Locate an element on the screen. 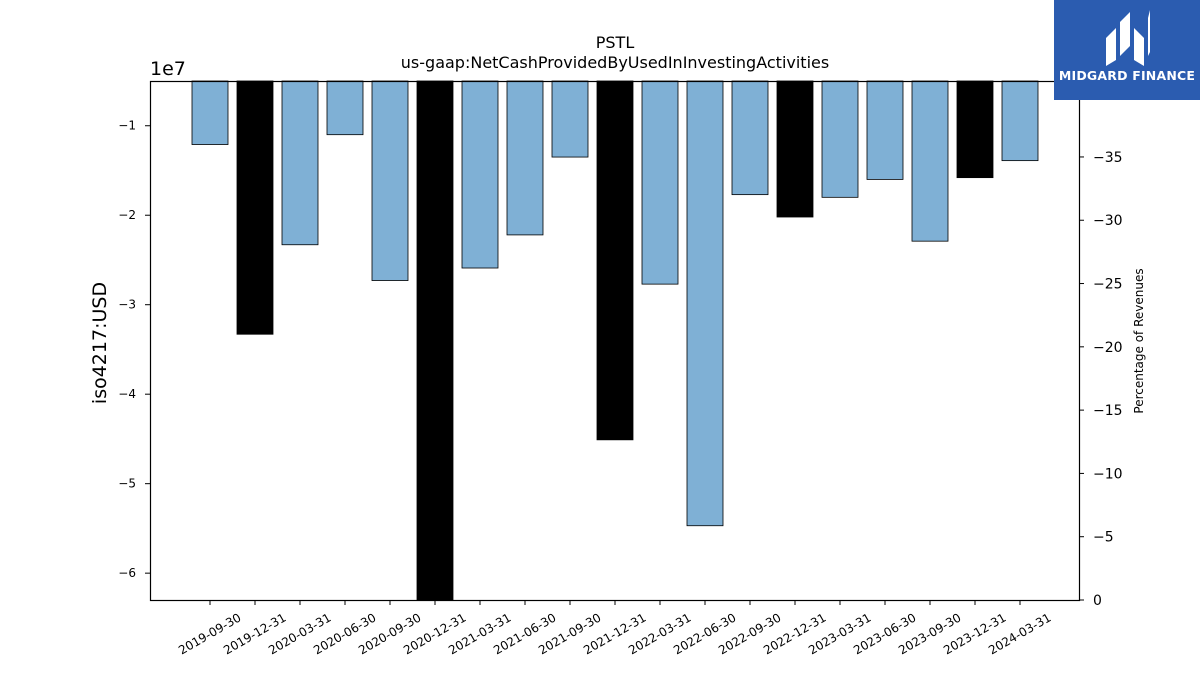  y2-tick-label: −10 is located at coordinates (1108, 474).